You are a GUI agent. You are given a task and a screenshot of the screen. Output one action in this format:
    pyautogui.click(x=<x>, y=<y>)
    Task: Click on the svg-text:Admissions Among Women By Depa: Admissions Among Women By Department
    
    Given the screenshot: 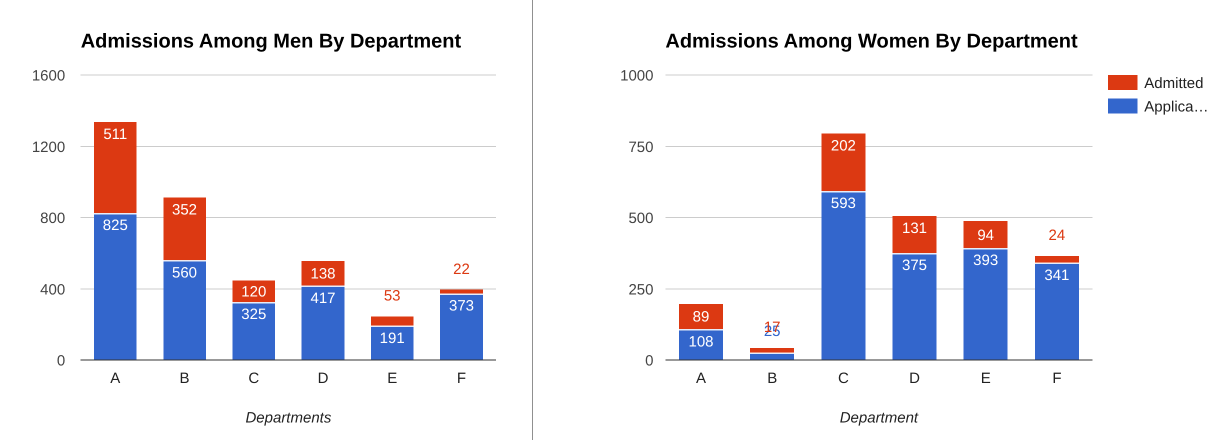 What is the action you would take?
    pyautogui.click(x=871, y=41)
    